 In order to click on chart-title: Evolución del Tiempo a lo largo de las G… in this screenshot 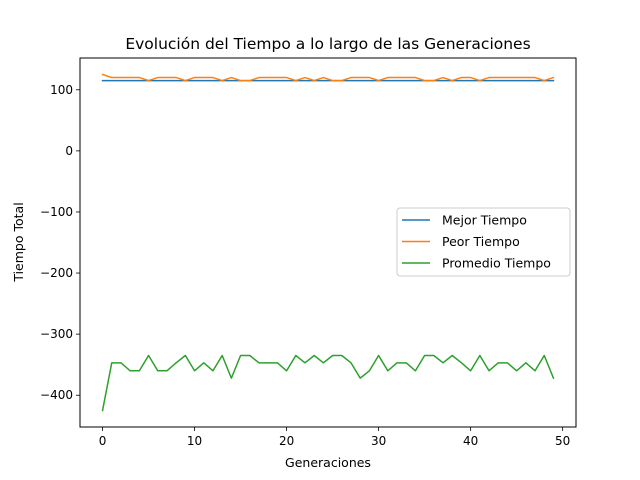, I will do `click(327, 44)`.